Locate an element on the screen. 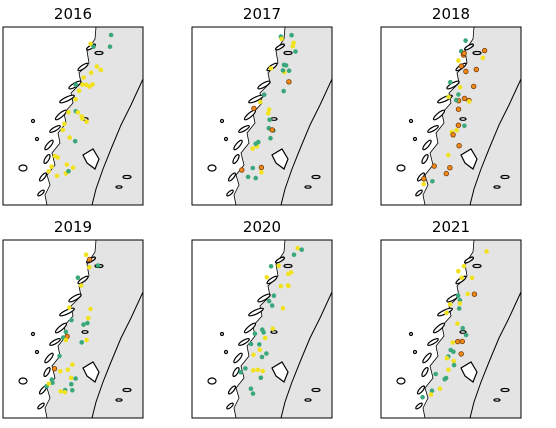  panel-title: 2018 is located at coordinates (451, 14).